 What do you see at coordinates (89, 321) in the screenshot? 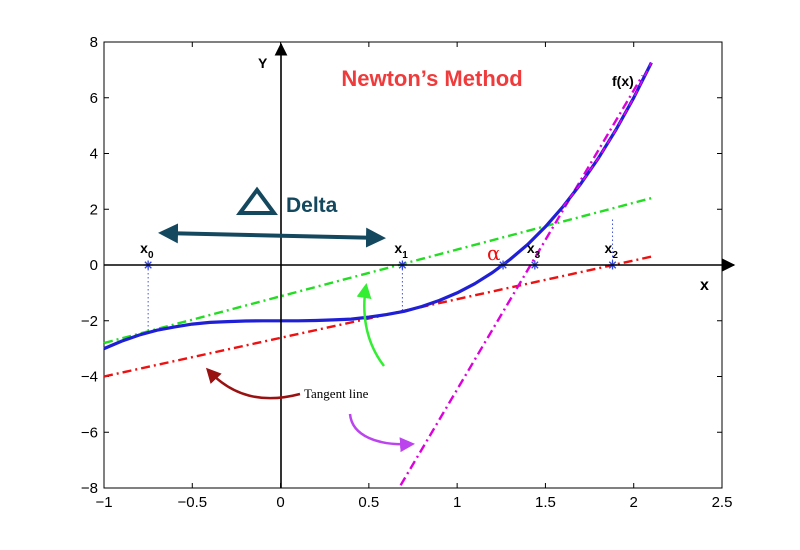
I see `y-tick-label: −2` at bounding box center [89, 321].